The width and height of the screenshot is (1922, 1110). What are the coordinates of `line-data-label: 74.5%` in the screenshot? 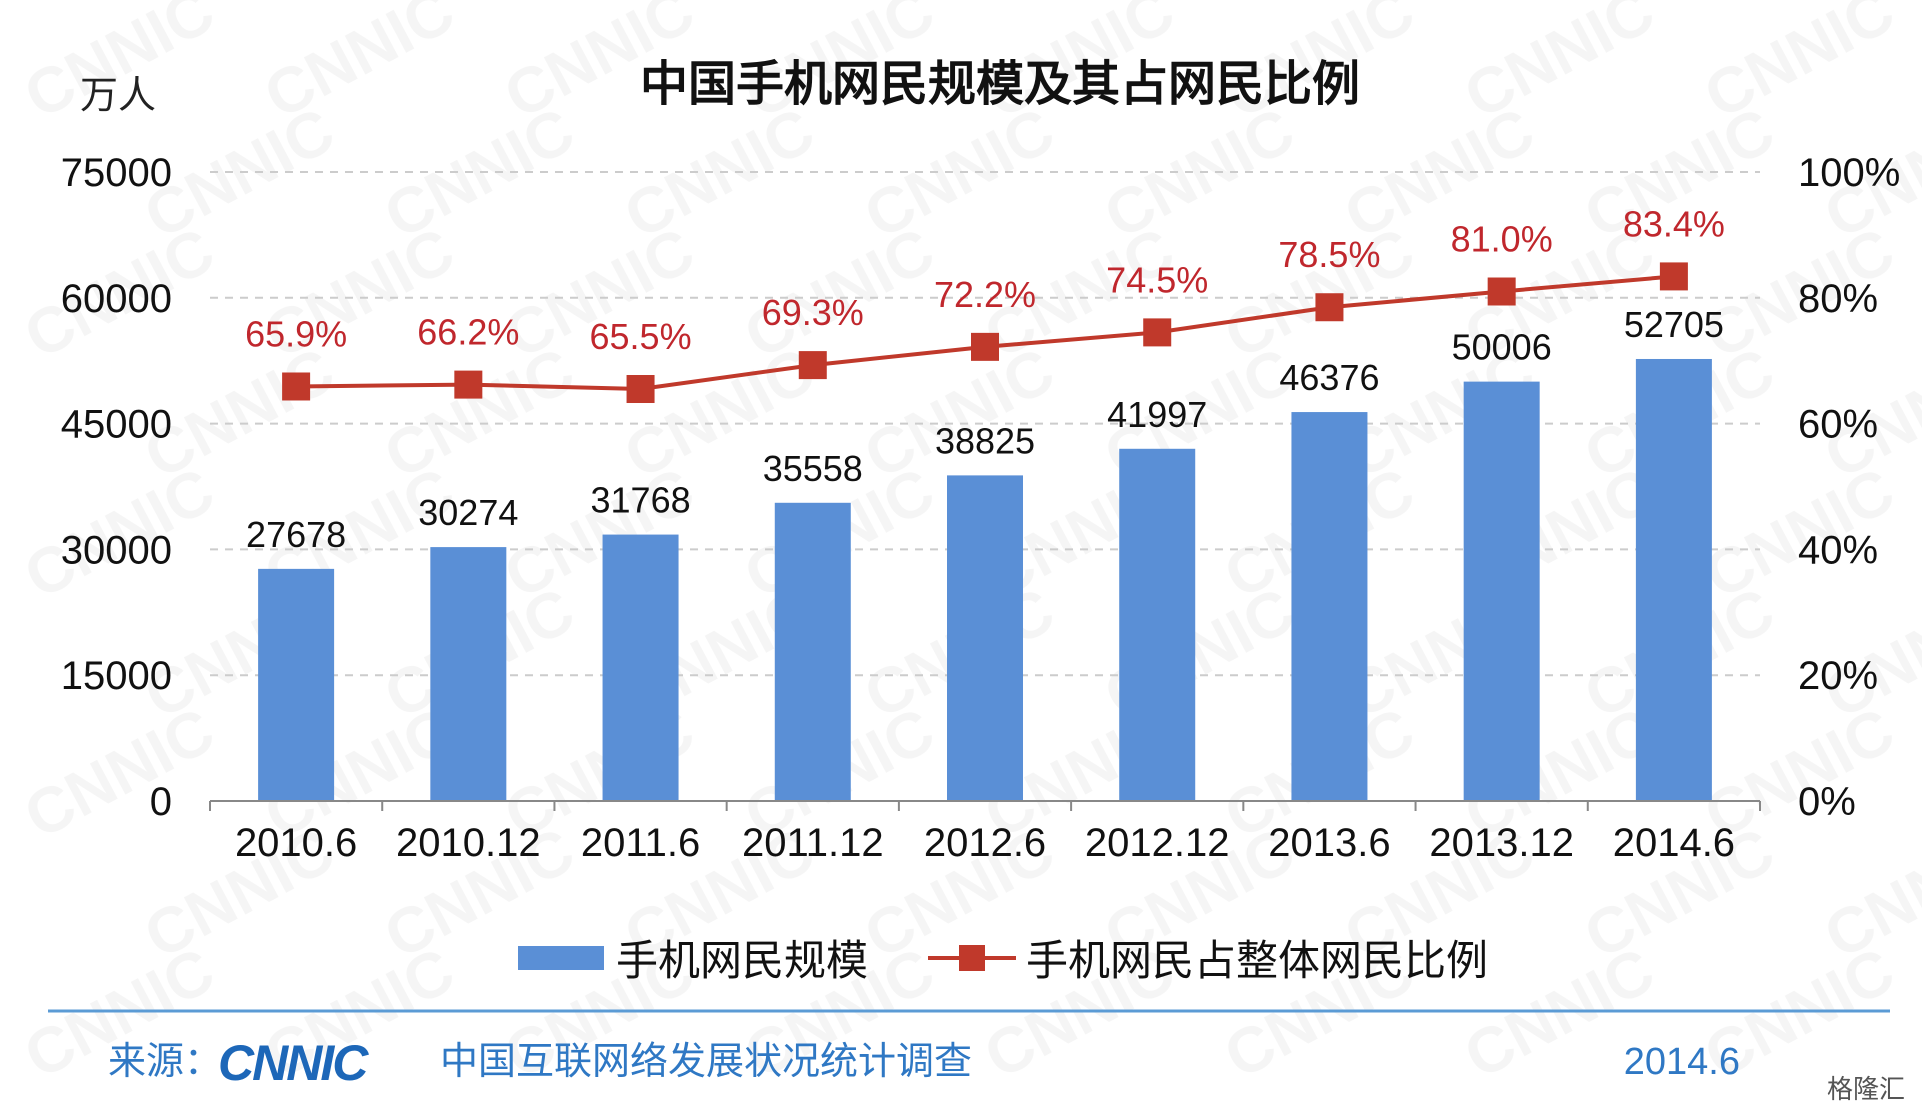 It's located at (1157, 279).